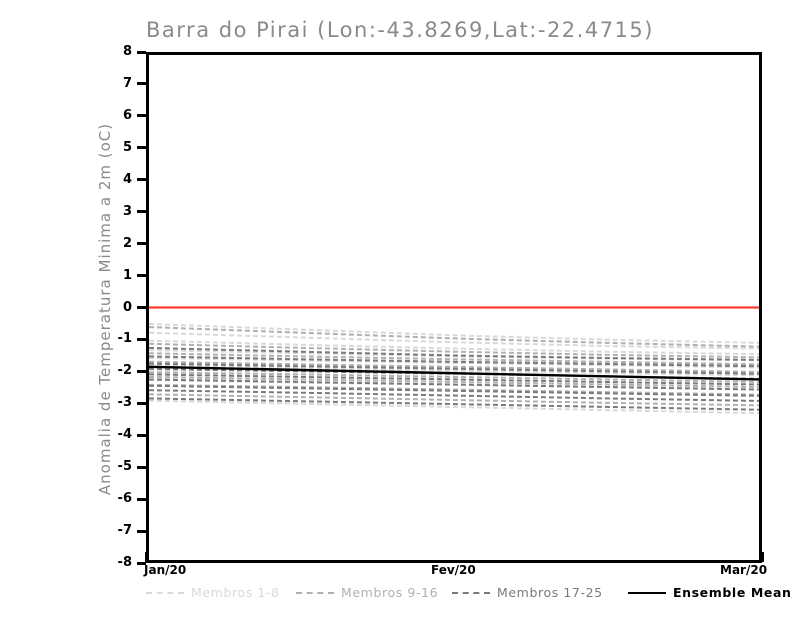 The width and height of the screenshot is (800, 618). I want to click on y-tick-label: 1, so click(127, 275).